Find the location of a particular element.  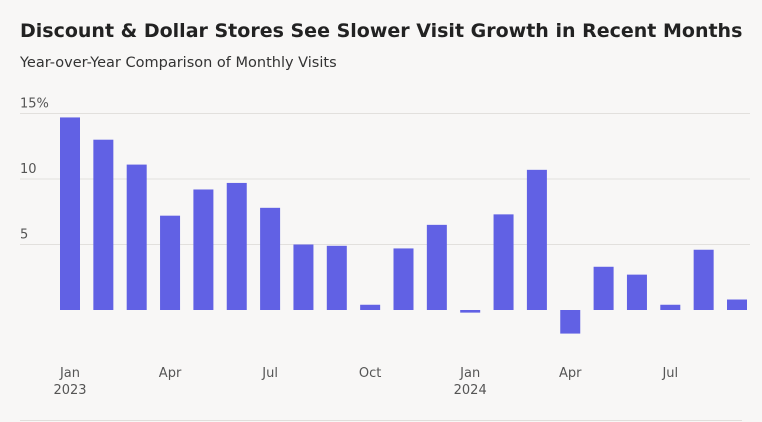

bottom-divider is located at coordinates (381, 420).